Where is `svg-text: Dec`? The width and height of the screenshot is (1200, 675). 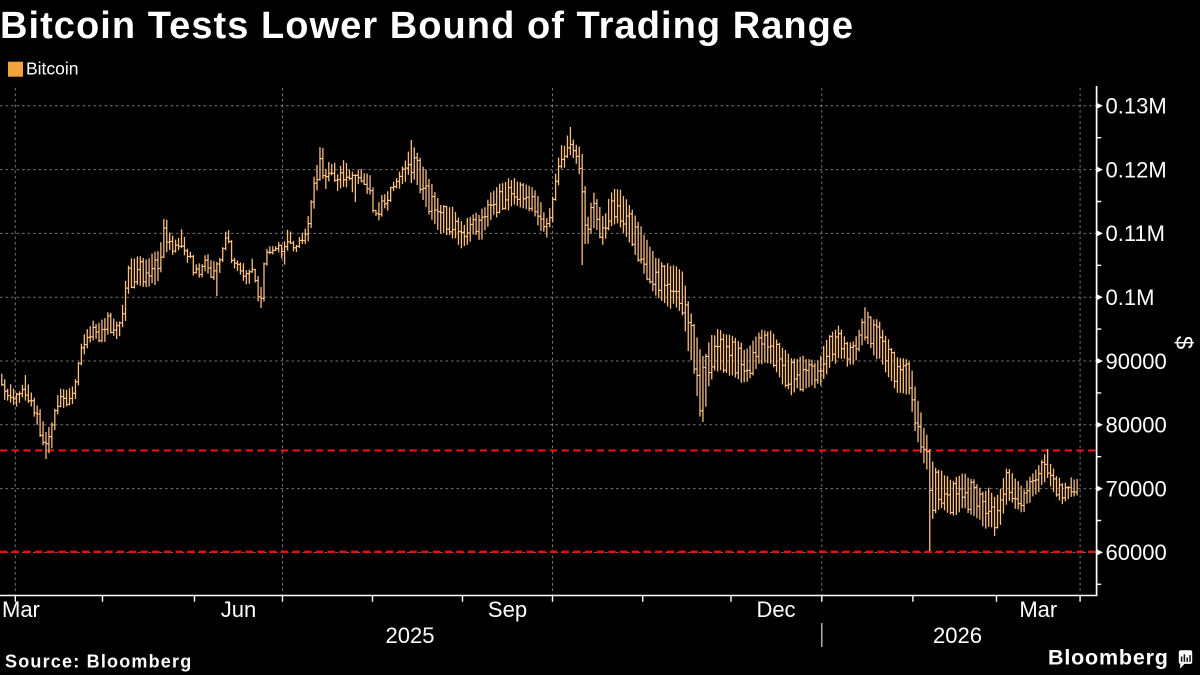
svg-text: Dec is located at coordinates (775, 609).